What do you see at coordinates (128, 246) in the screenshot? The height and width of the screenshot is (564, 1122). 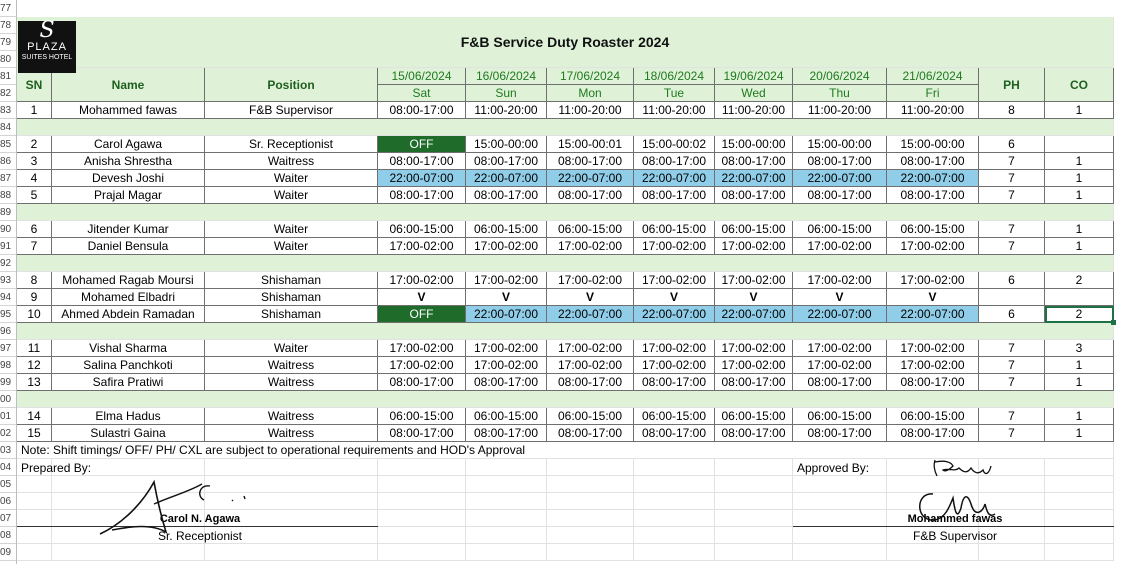 I see `cell-name: Daniel Bensula` at bounding box center [128, 246].